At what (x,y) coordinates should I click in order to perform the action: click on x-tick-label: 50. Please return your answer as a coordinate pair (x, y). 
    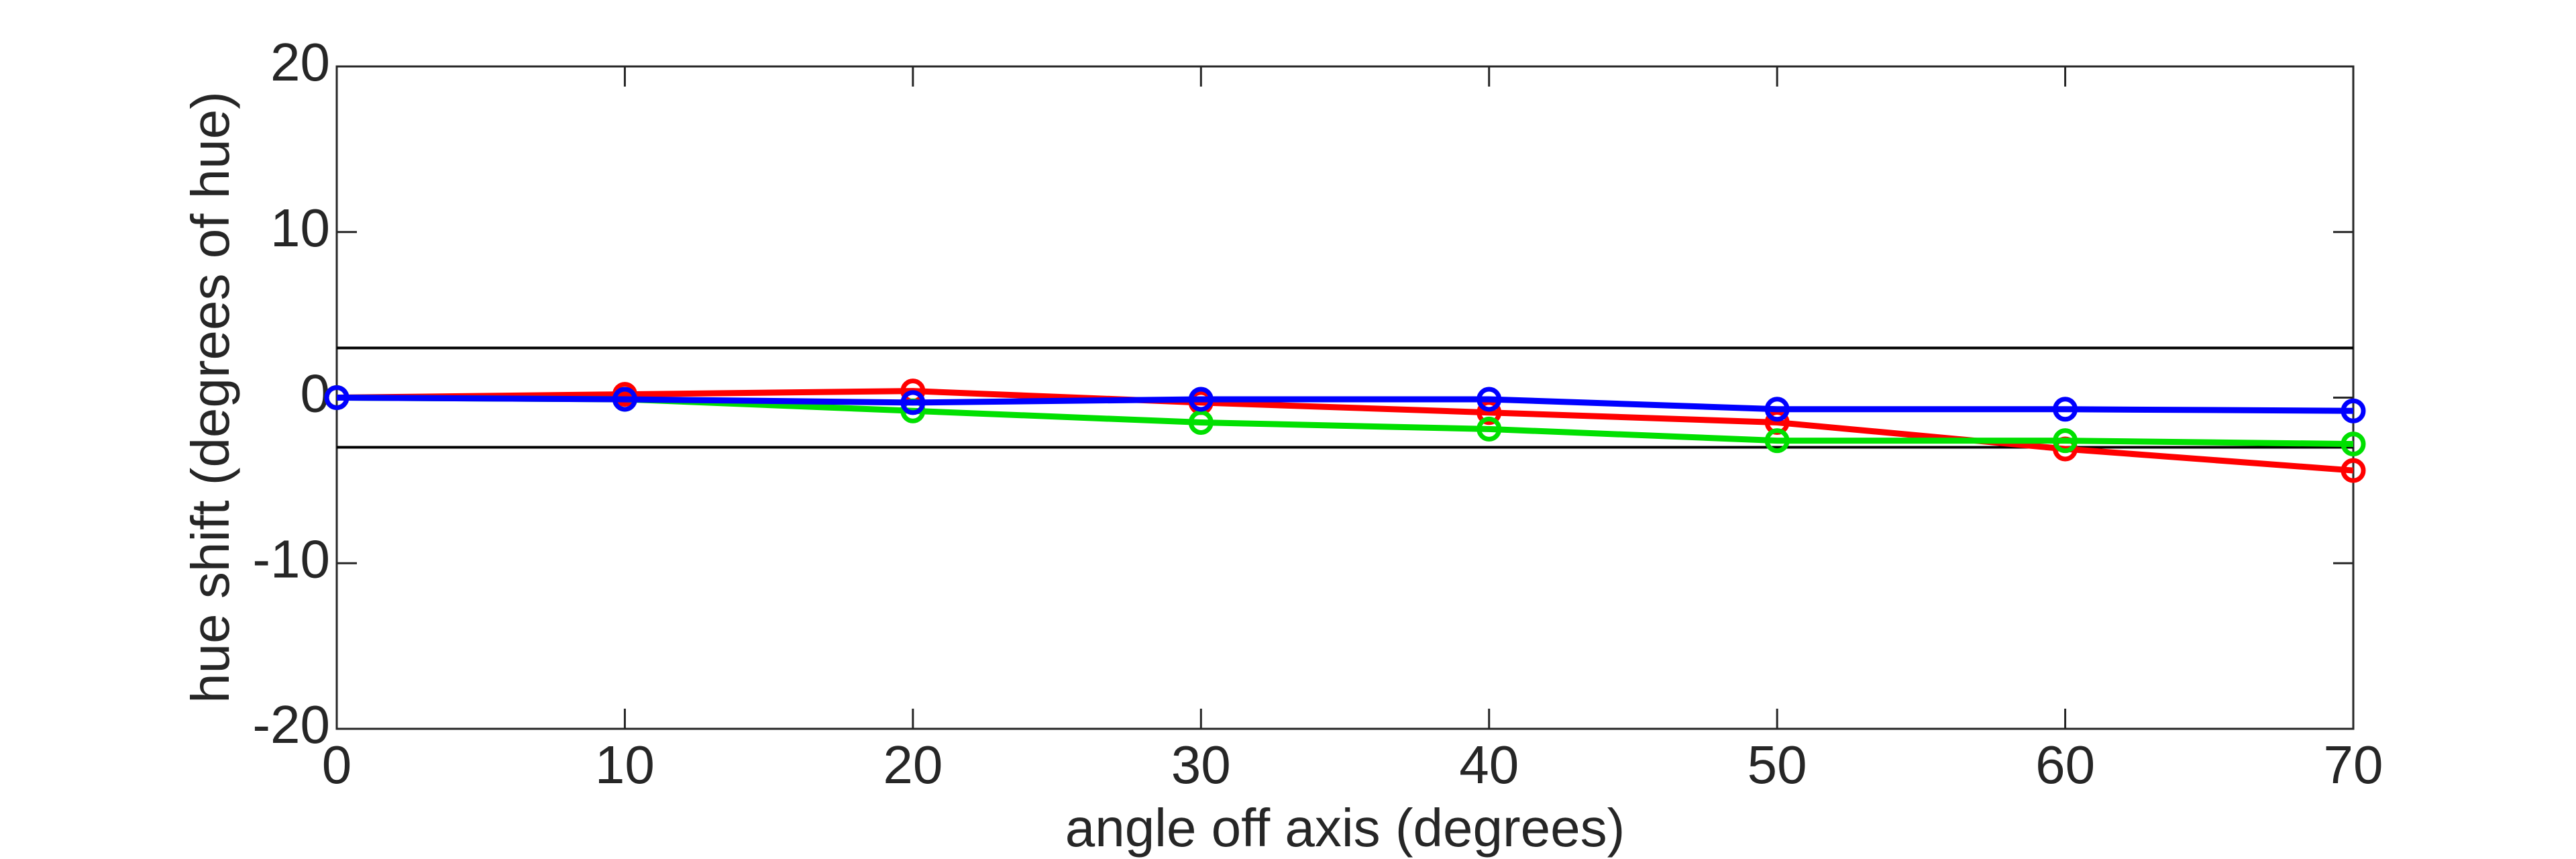
    Looking at the image, I should click on (1777, 765).